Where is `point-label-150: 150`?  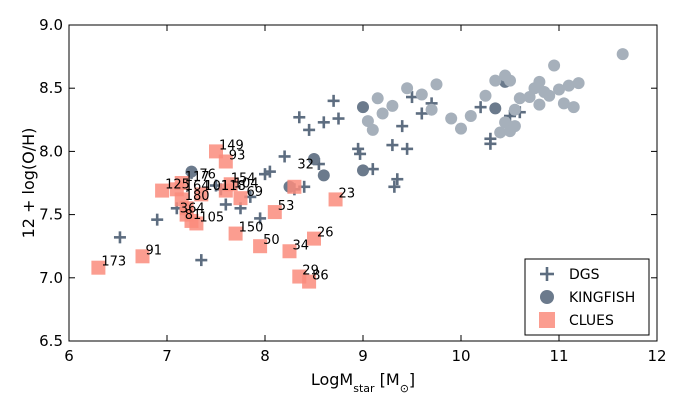 point-label-150: 150 is located at coordinates (251, 228).